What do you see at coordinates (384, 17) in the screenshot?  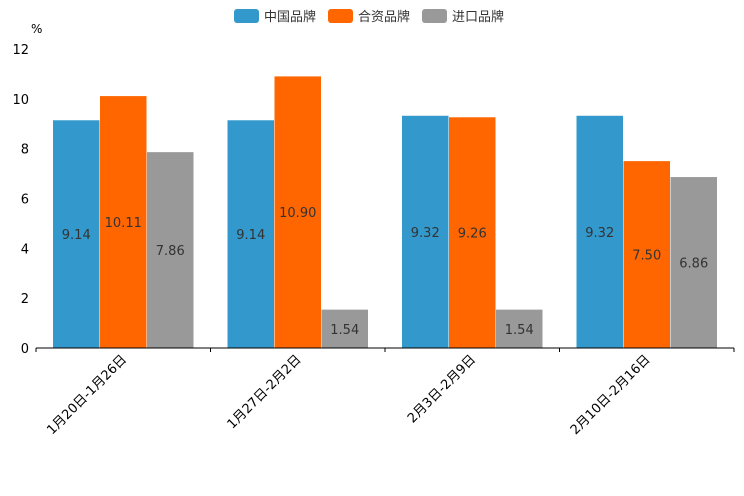 I see `legend-label: 合资品牌` at bounding box center [384, 17].